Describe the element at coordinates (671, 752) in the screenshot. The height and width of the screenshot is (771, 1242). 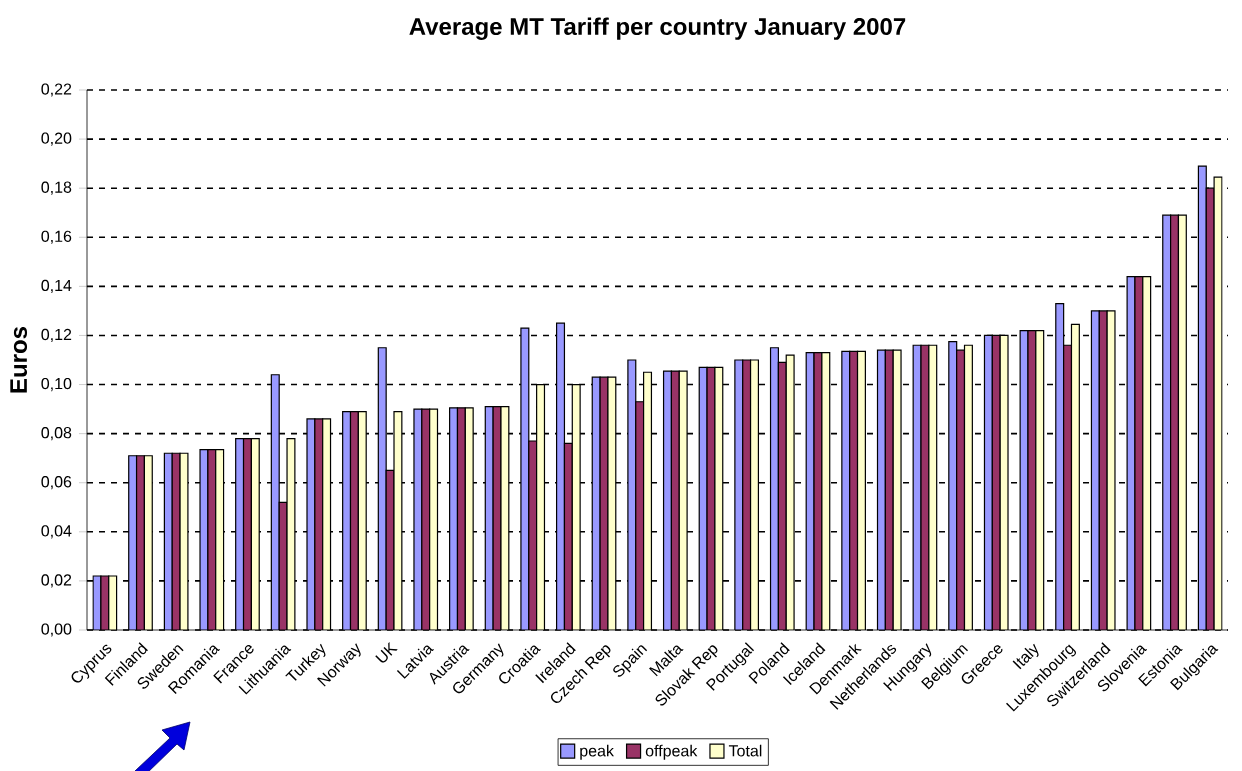
I see `legend-label: offpeak` at that location.